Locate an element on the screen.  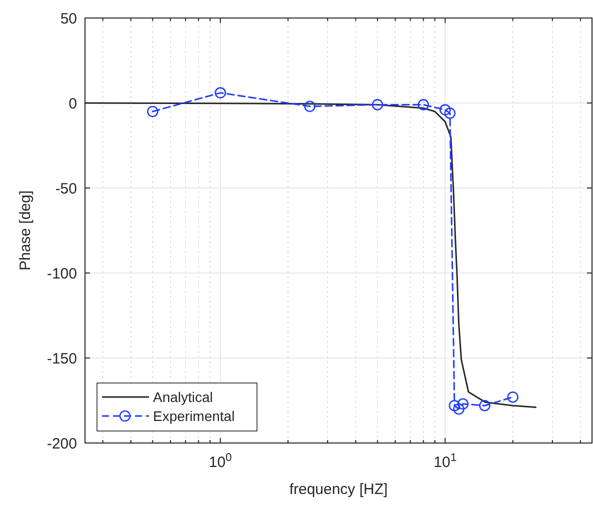
legend-label: Analytical is located at coordinates (183, 396).